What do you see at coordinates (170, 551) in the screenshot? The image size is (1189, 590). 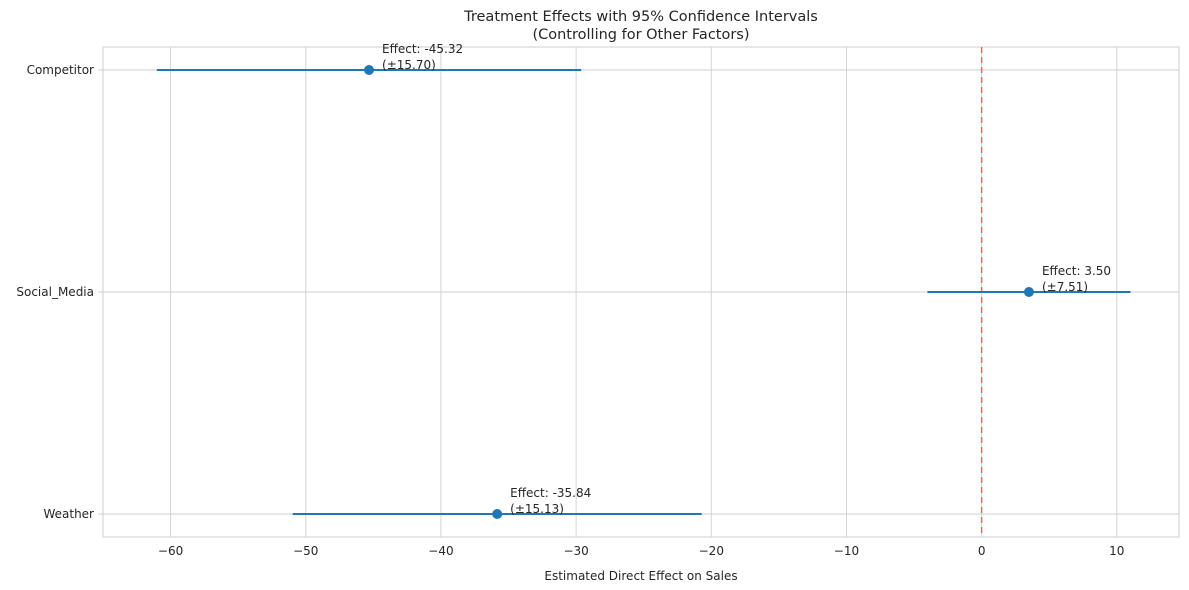 I see `x-tick-label: −60` at bounding box center [170, 551].